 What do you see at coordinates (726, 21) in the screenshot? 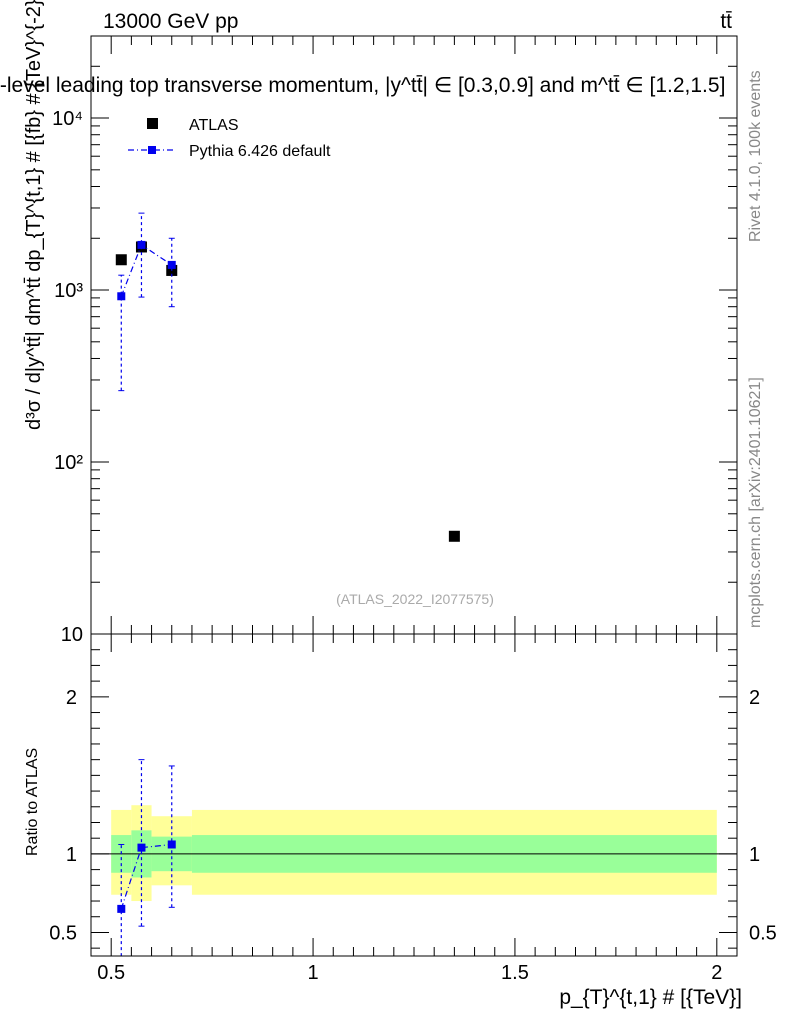
I see `header-final-state-label: tt̄` at bounding box center [726, 21].